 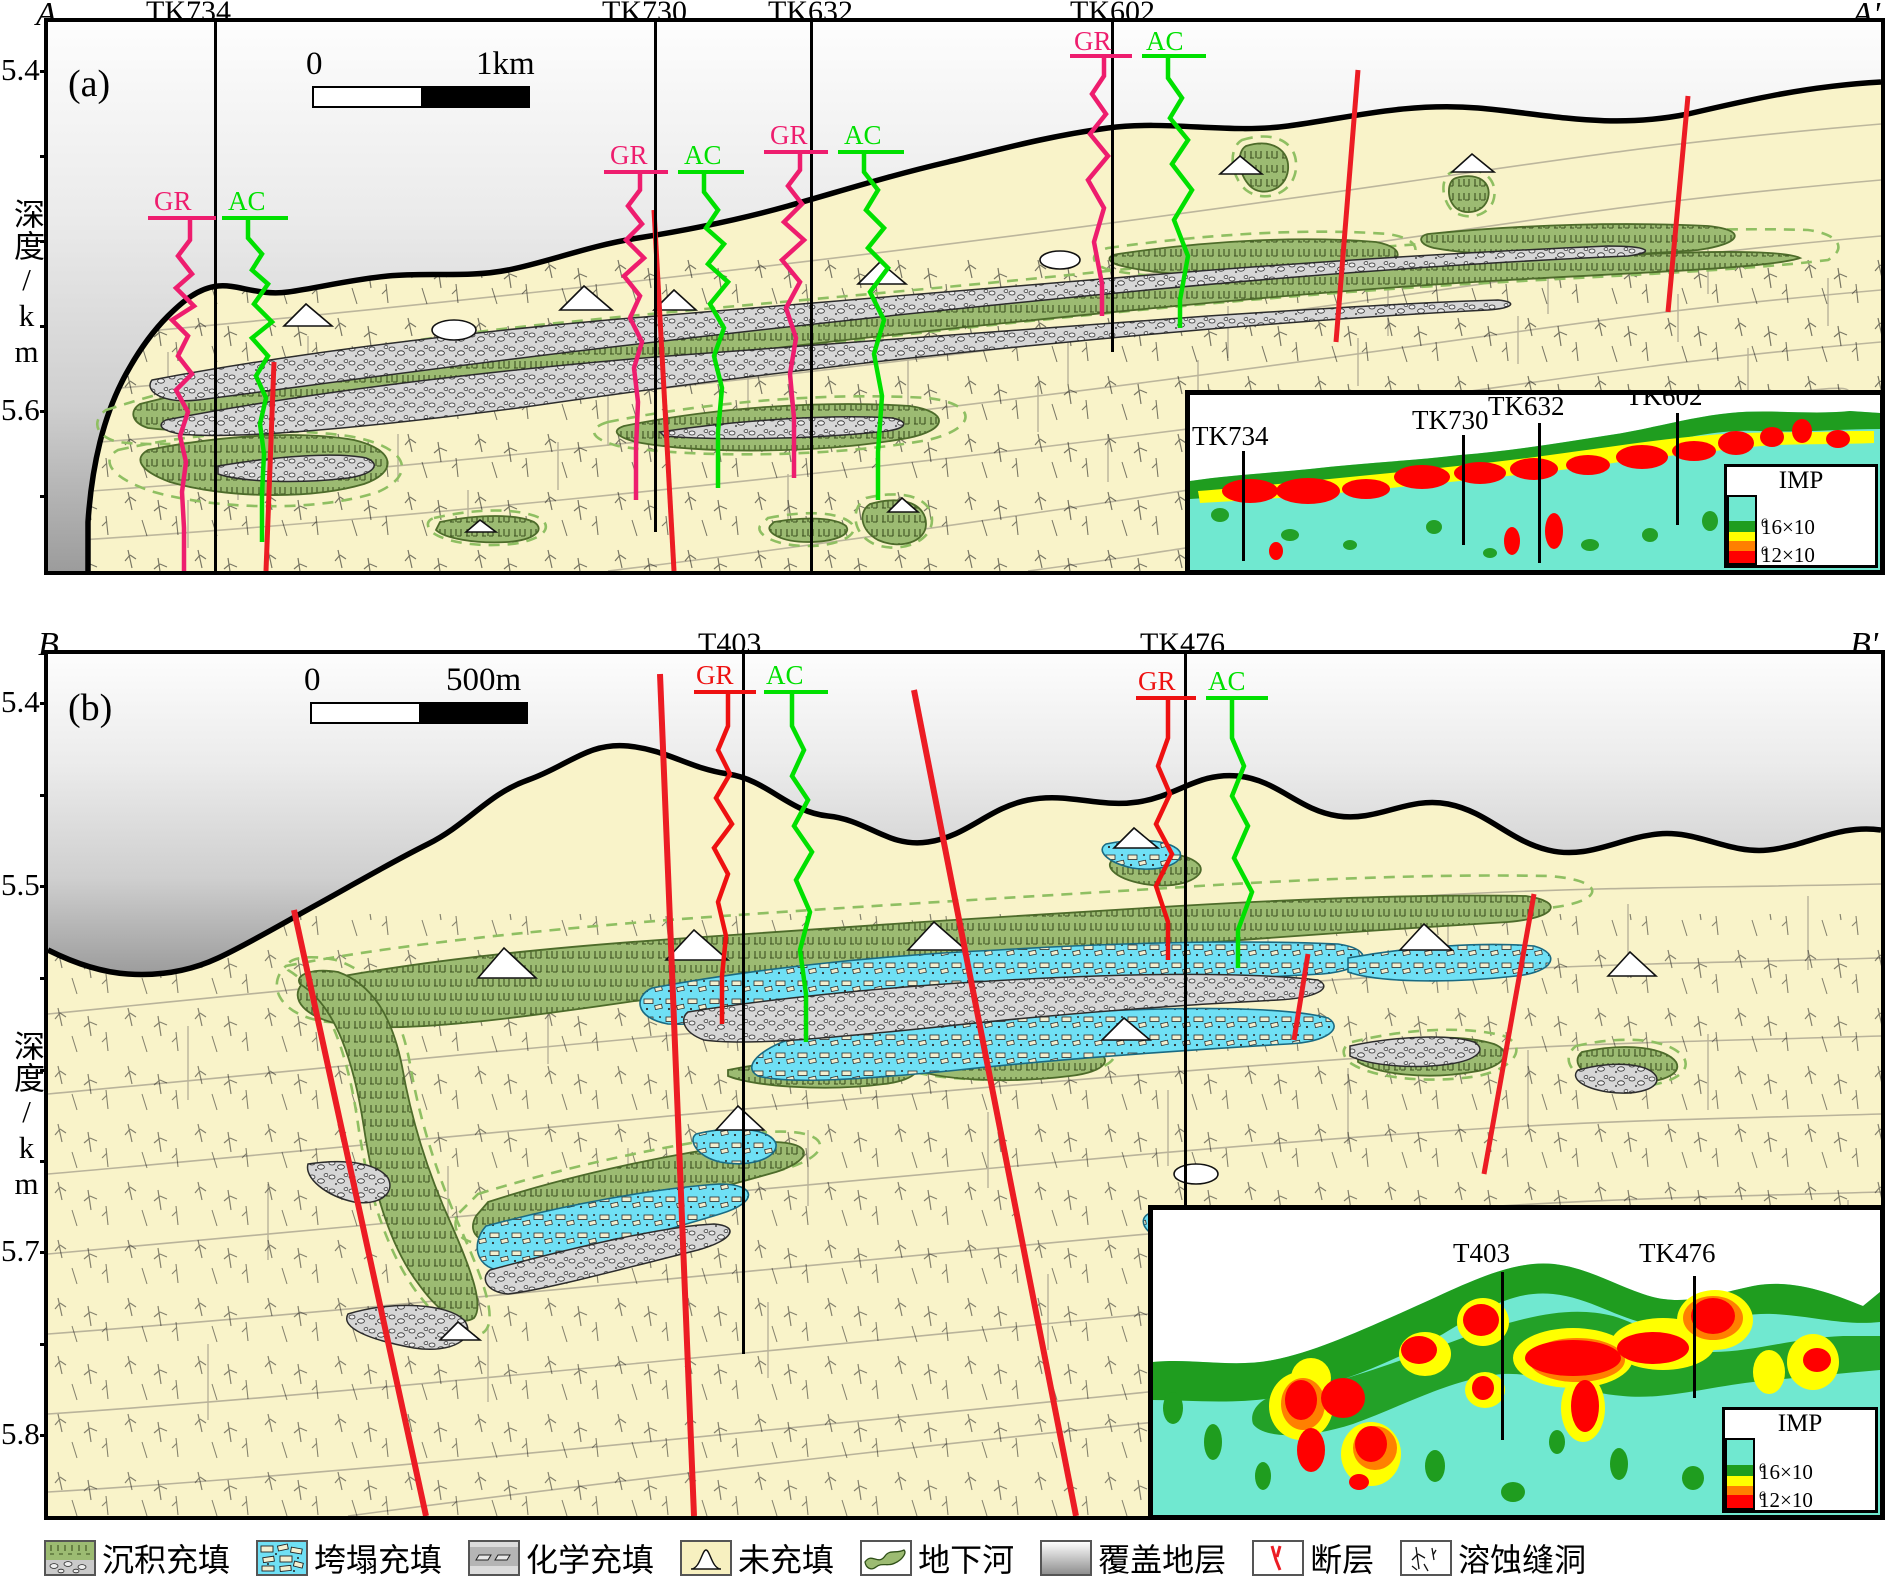 What do you see at coordinates (743, 1004) in the screenshot?
I see `well-track-t403` at bounding box center [743, 1004].